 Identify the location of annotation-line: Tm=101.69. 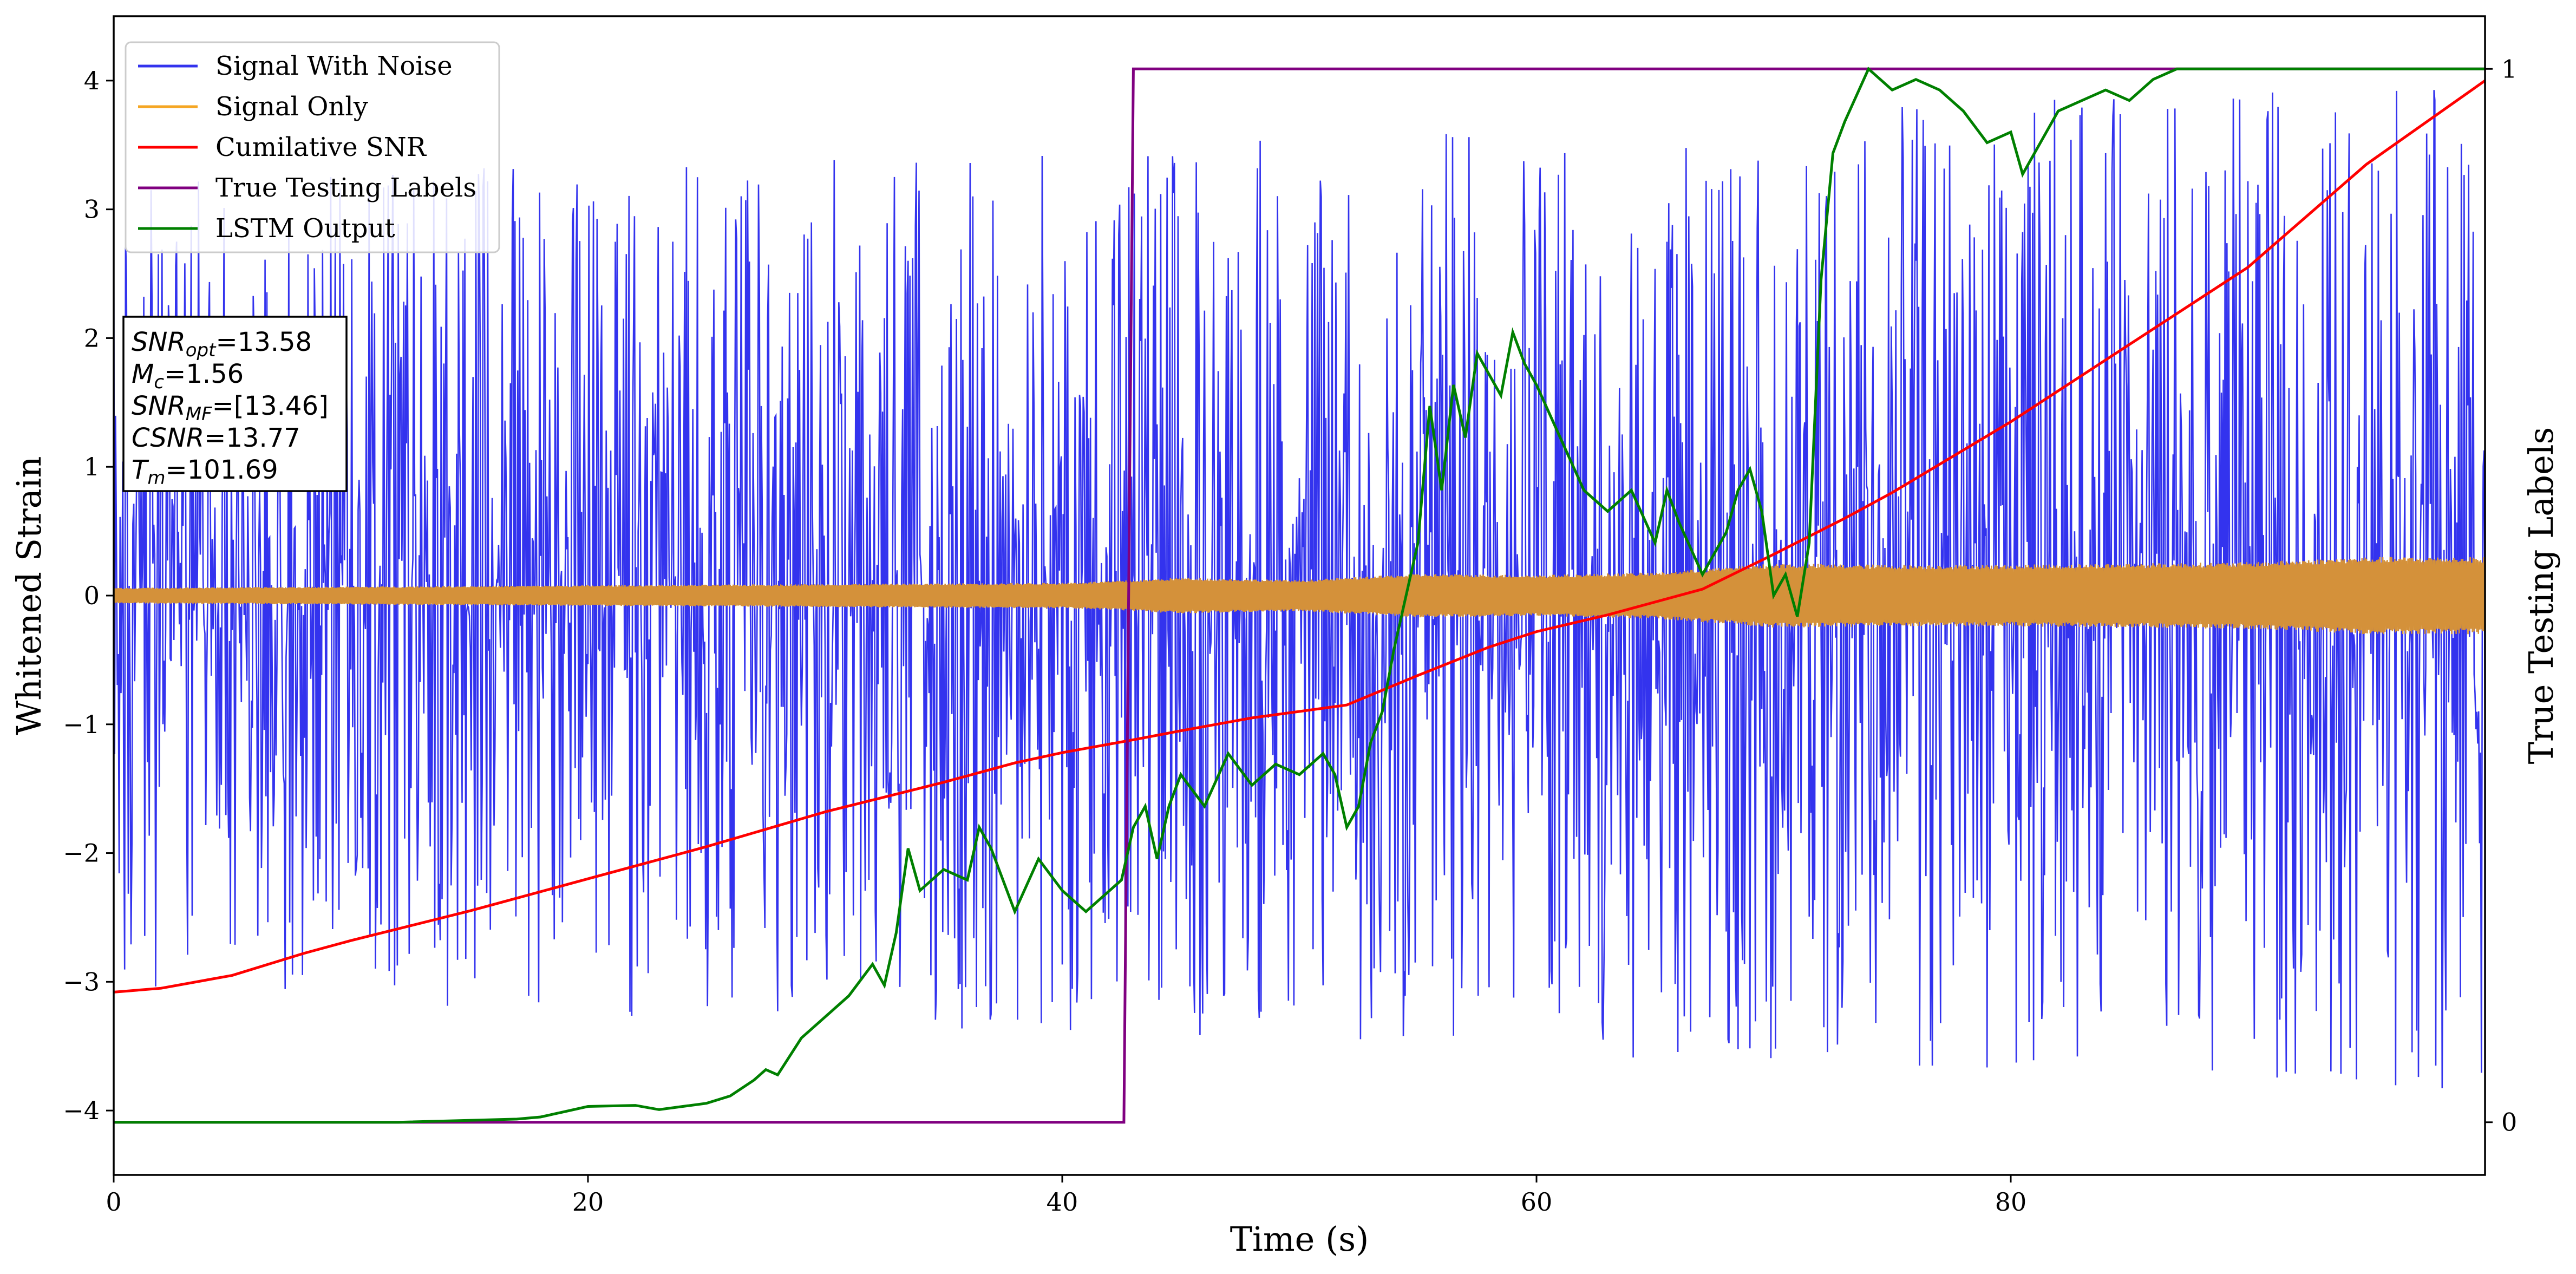
(205, 472).